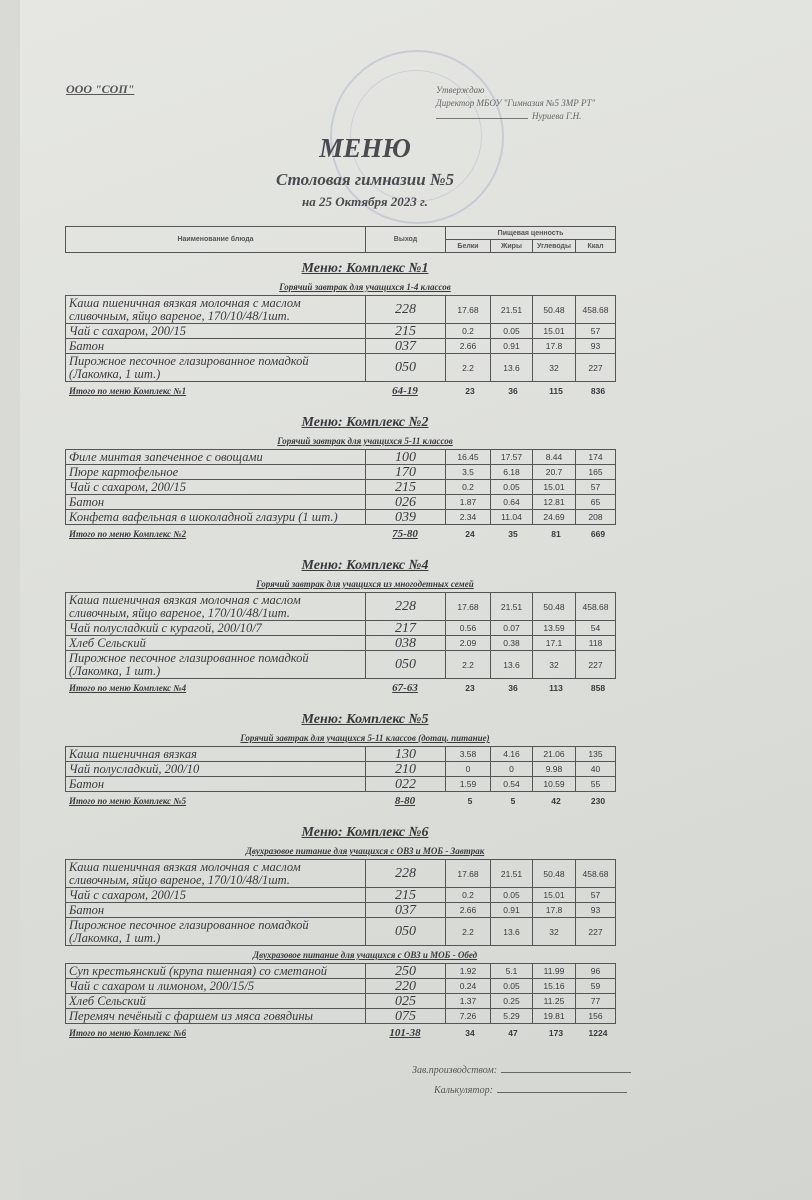  Describe the element at coordinates (511, 1016) in the screenshot. I see `fat: 5.29` at that location.